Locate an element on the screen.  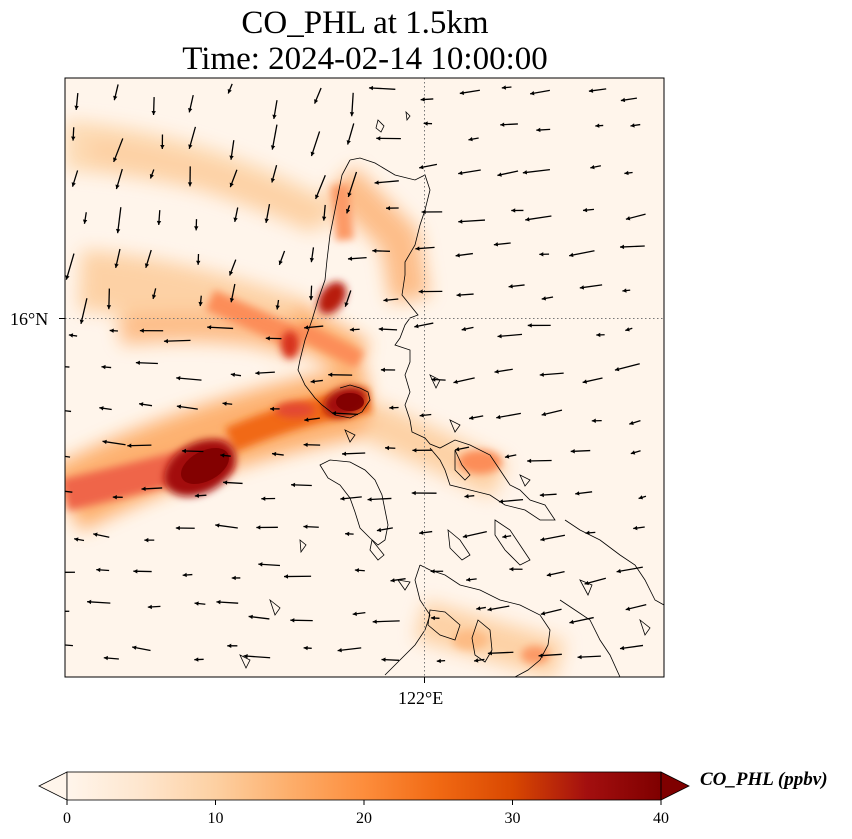
colorbar-label: CO_PHL (ppbv) is located at coordinates (764, 779).